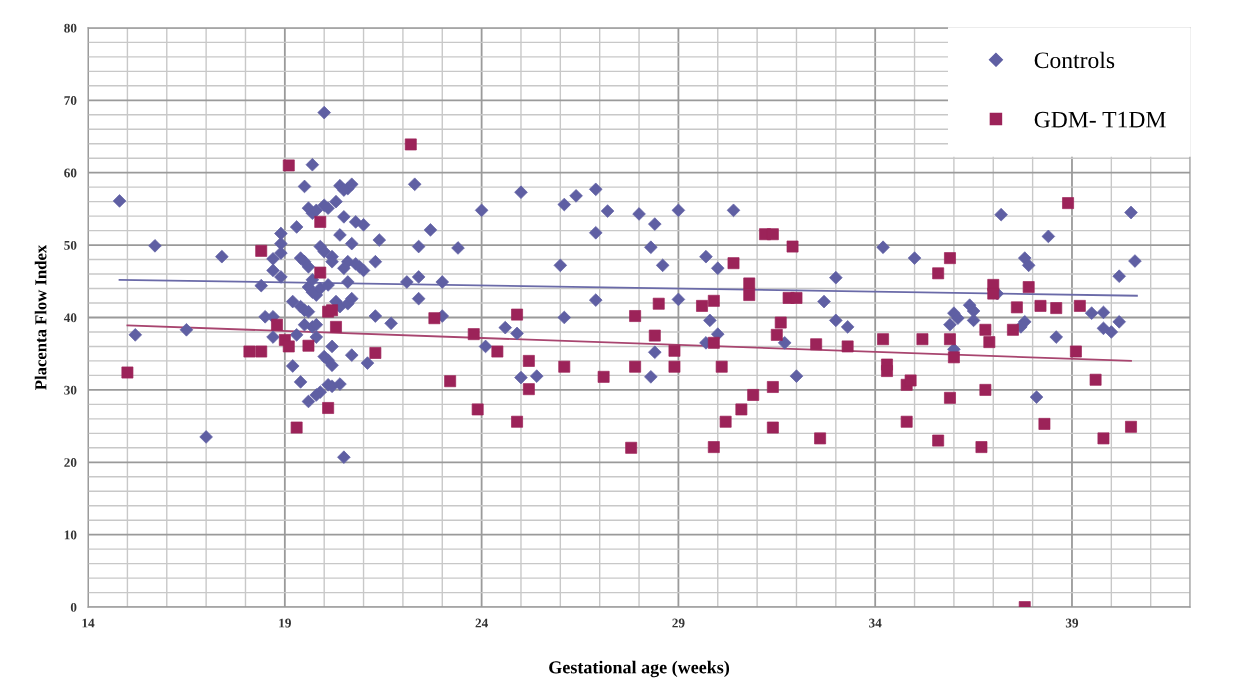  Describe the element at coordinates (70, 245) in the screenshot. I see `y-tick-label: 50` at that location.